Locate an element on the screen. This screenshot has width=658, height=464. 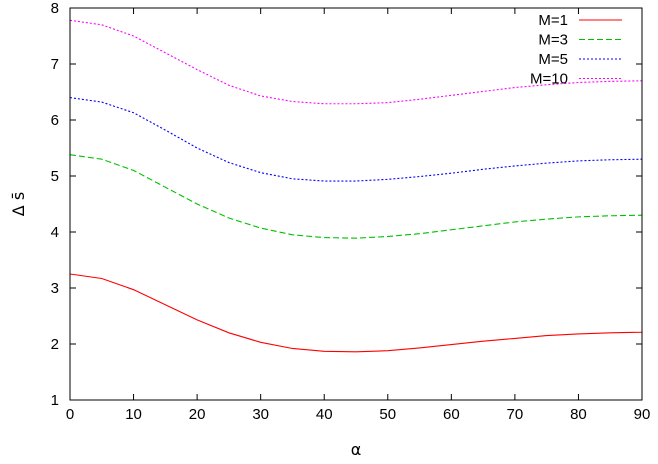
legend: M=1 M=3 M=5 M=10 is located at coordinates (576, 50).